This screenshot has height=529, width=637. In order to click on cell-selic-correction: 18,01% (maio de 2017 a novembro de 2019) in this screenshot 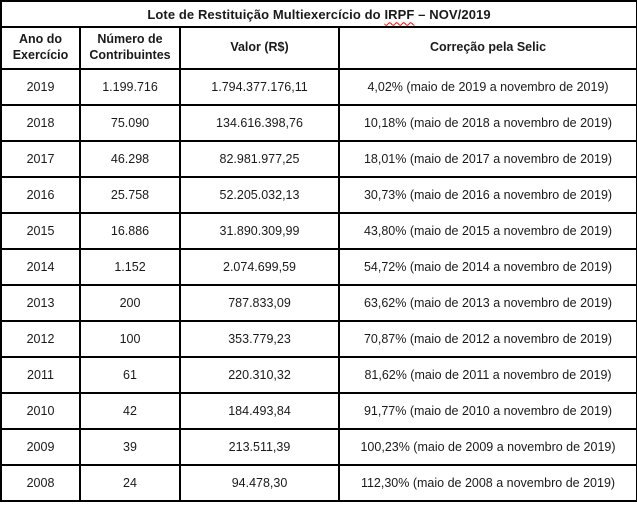, I will do `click(487, 159)`.